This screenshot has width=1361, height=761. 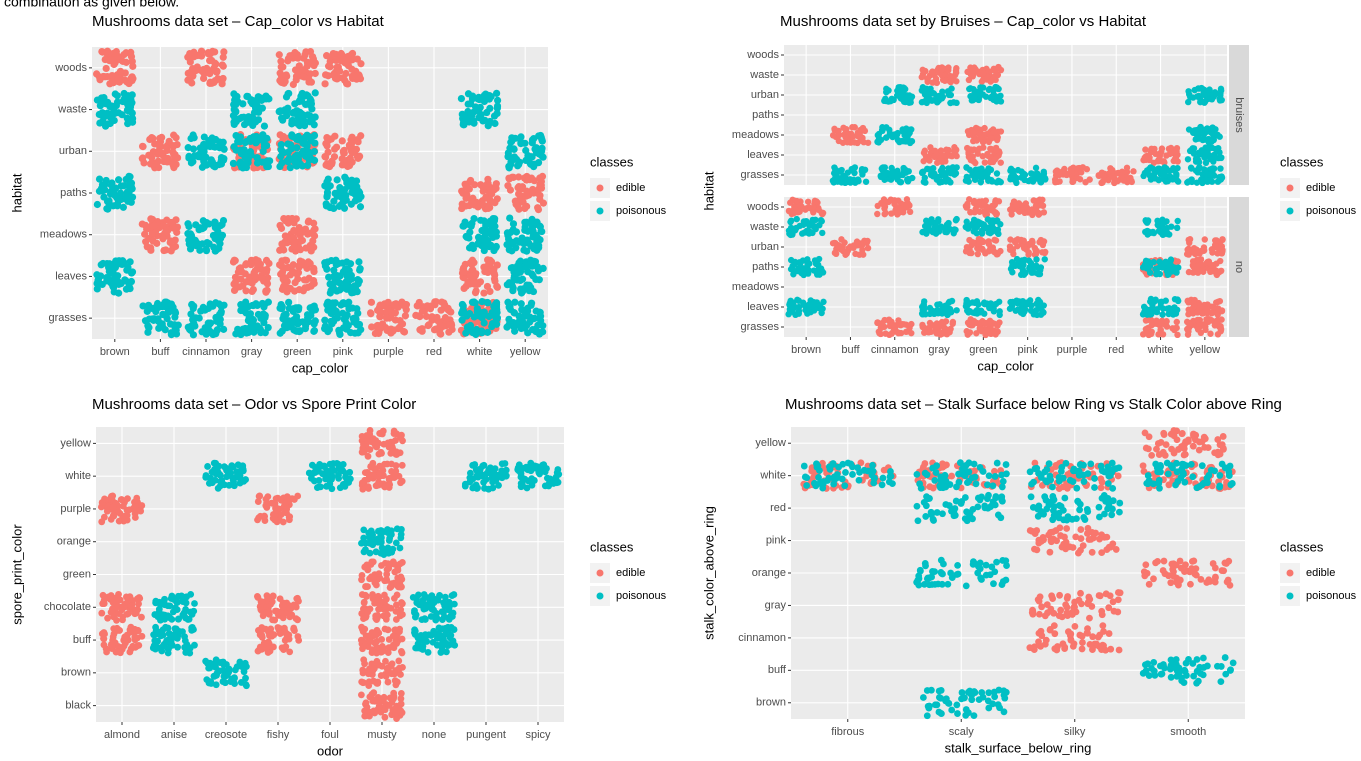 What do you see at coordinates (122, 735) in the screenshot?
I see `x-tick-label: almond` at bounding box center [122, 735].